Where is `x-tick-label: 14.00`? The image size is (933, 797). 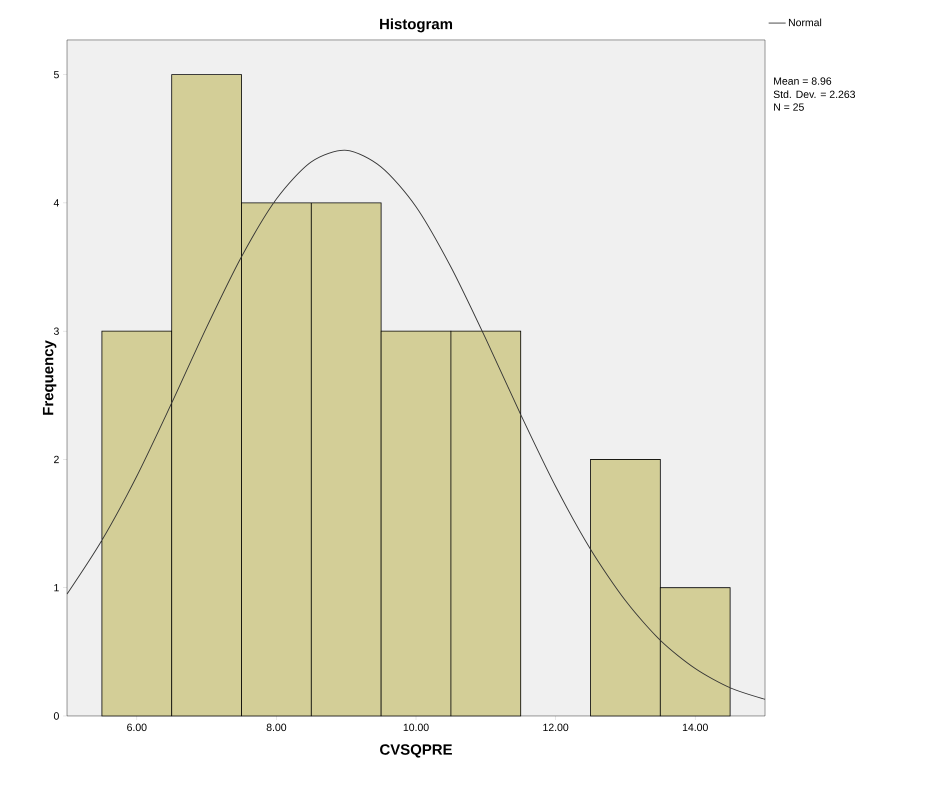
x-tick-label: 14.00 is located at coordinates (695, 728).